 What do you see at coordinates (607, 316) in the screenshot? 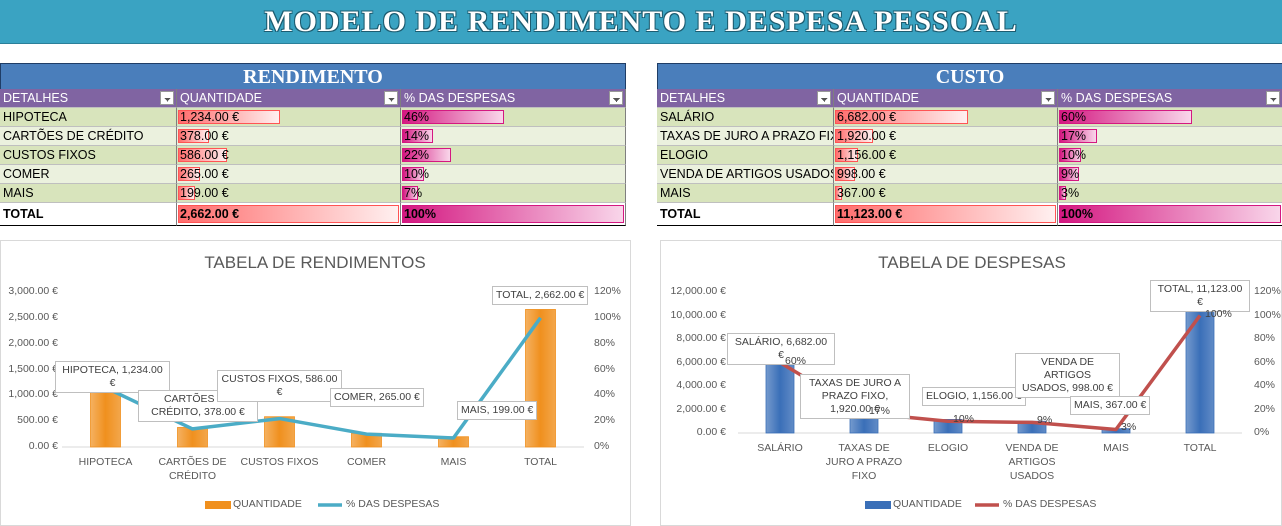
I see `y2-tick-label: 100%` at bounding box center [607, 316].